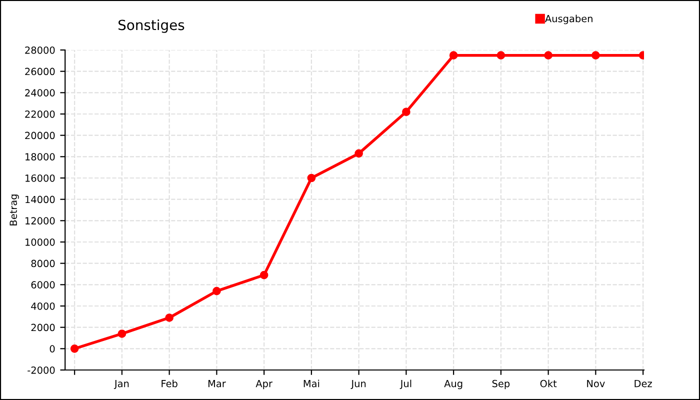  What do you see at coordinates (548, 384) in the screenshot?
I see `x-tick-label: Okt` at bounding box center [548, 384].